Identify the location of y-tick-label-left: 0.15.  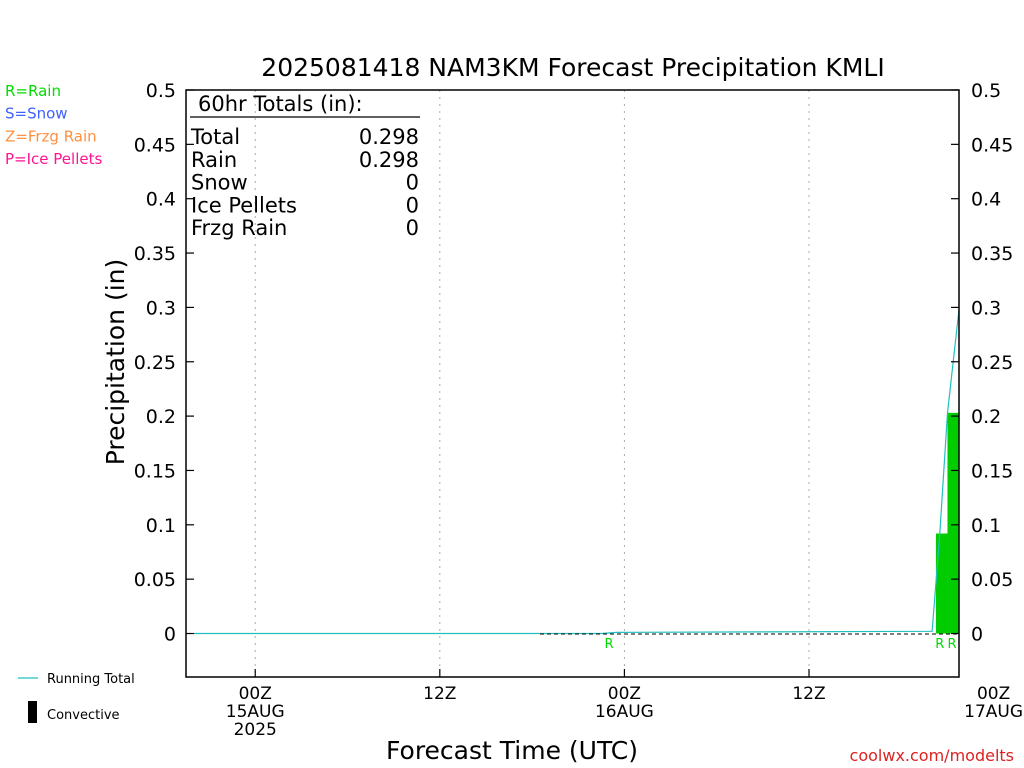
(155, 471).